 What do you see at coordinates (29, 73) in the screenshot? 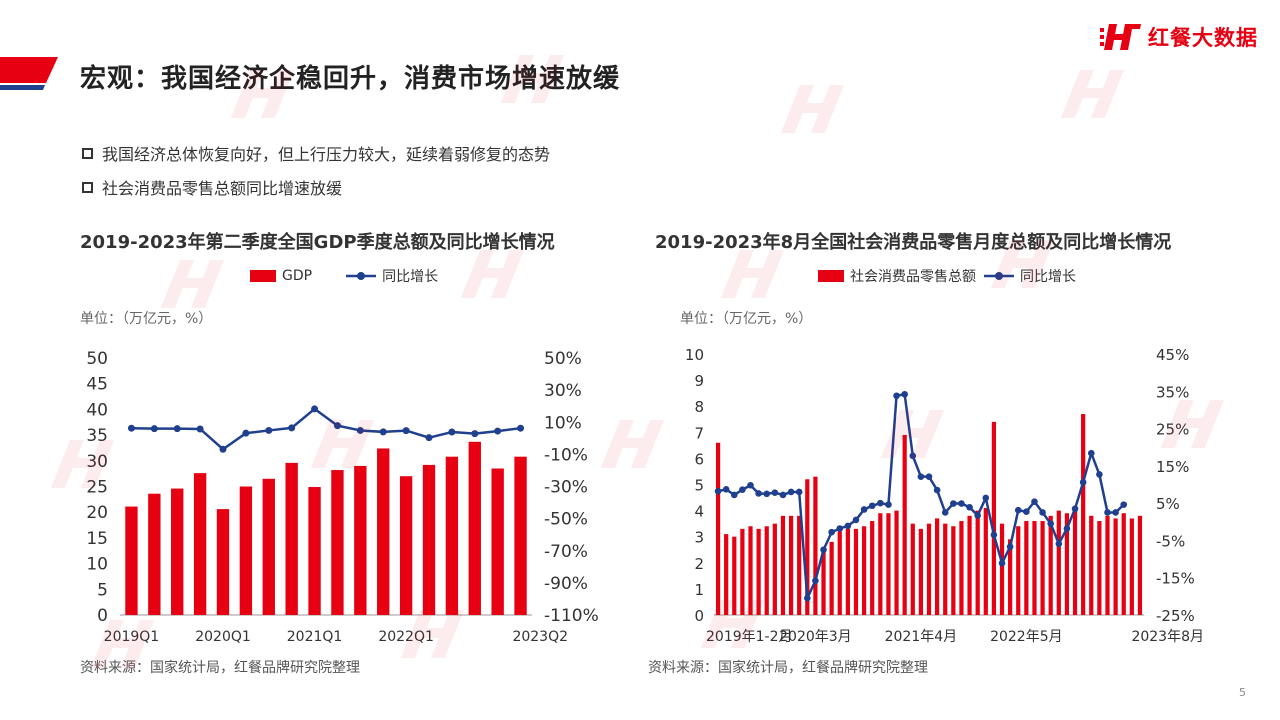
I see `title-accent-bar` at bounding box center [29, 73].